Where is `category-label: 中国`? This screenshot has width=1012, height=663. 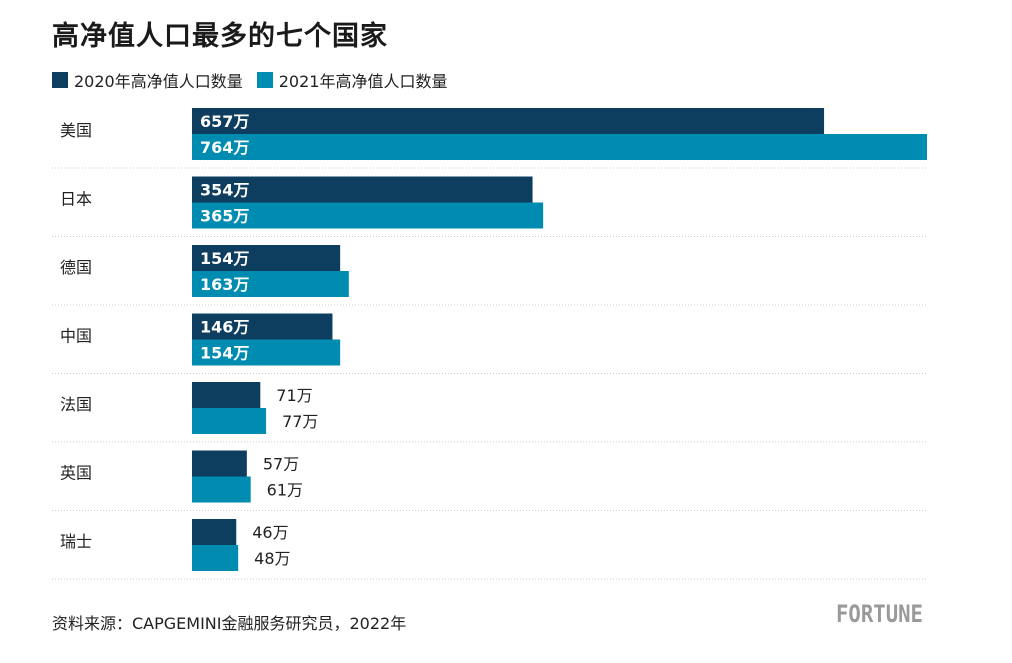 category-label: 中国 is located at coordinates (76, 336).